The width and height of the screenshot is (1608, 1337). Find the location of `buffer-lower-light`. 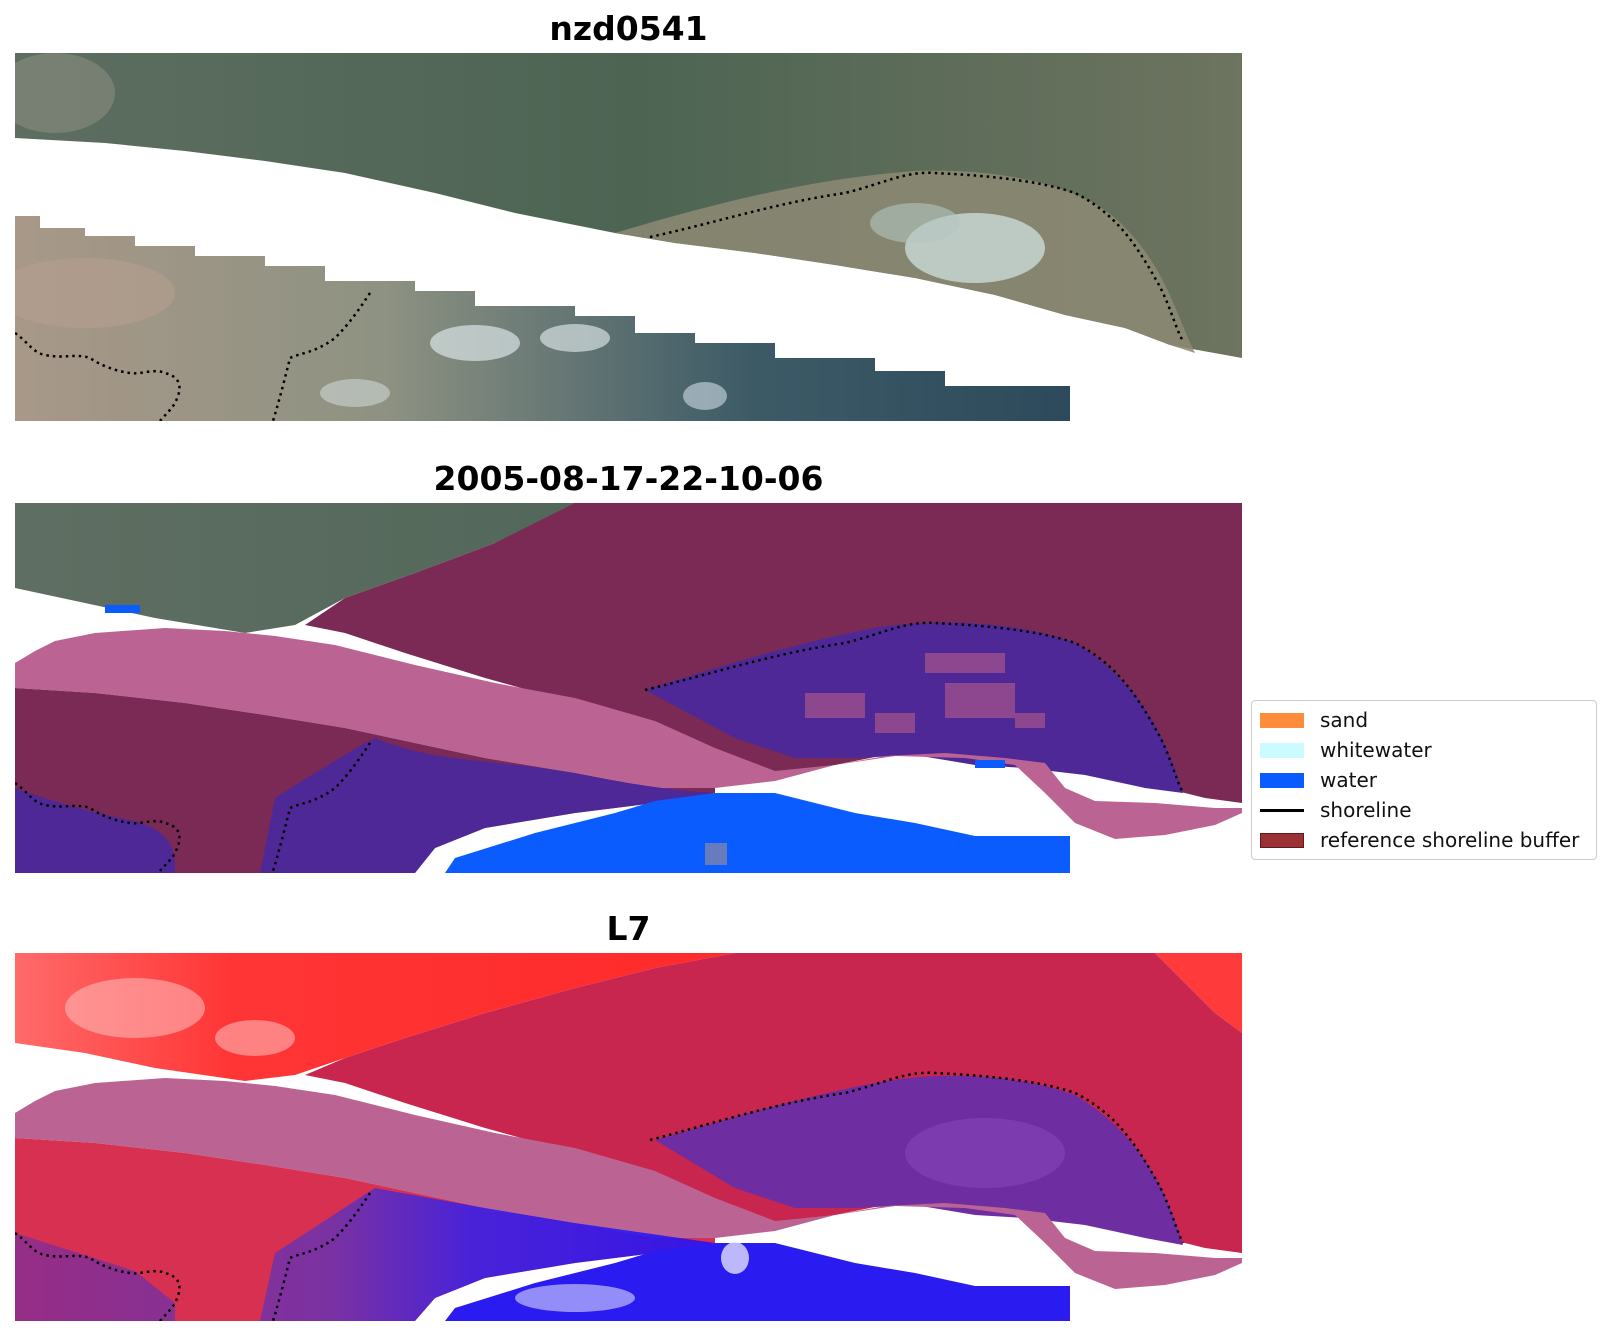

buffer-lower-light is located at coordinates (628, 733).